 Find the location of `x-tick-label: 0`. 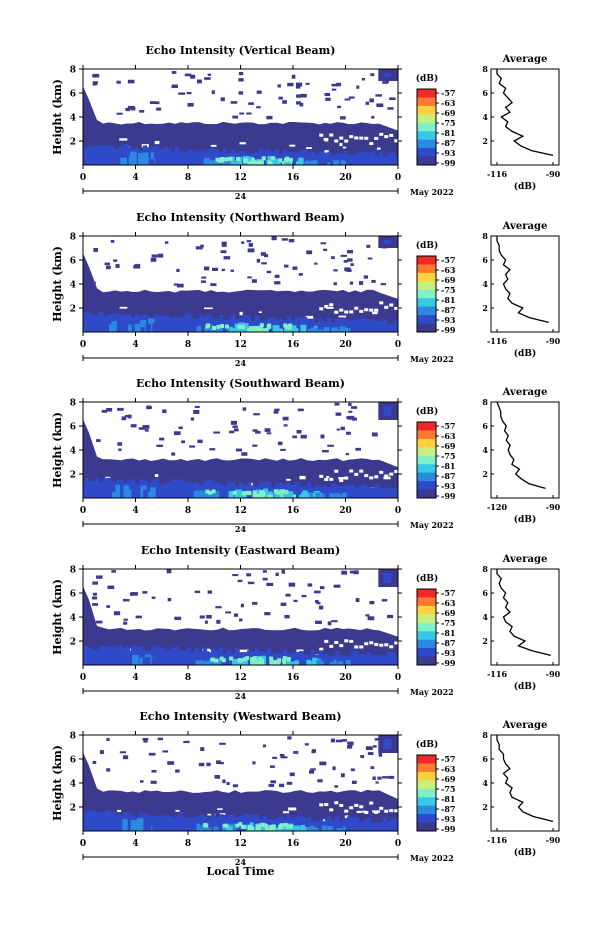

x-tick-label: 0 is located at coordinates (83, 678).